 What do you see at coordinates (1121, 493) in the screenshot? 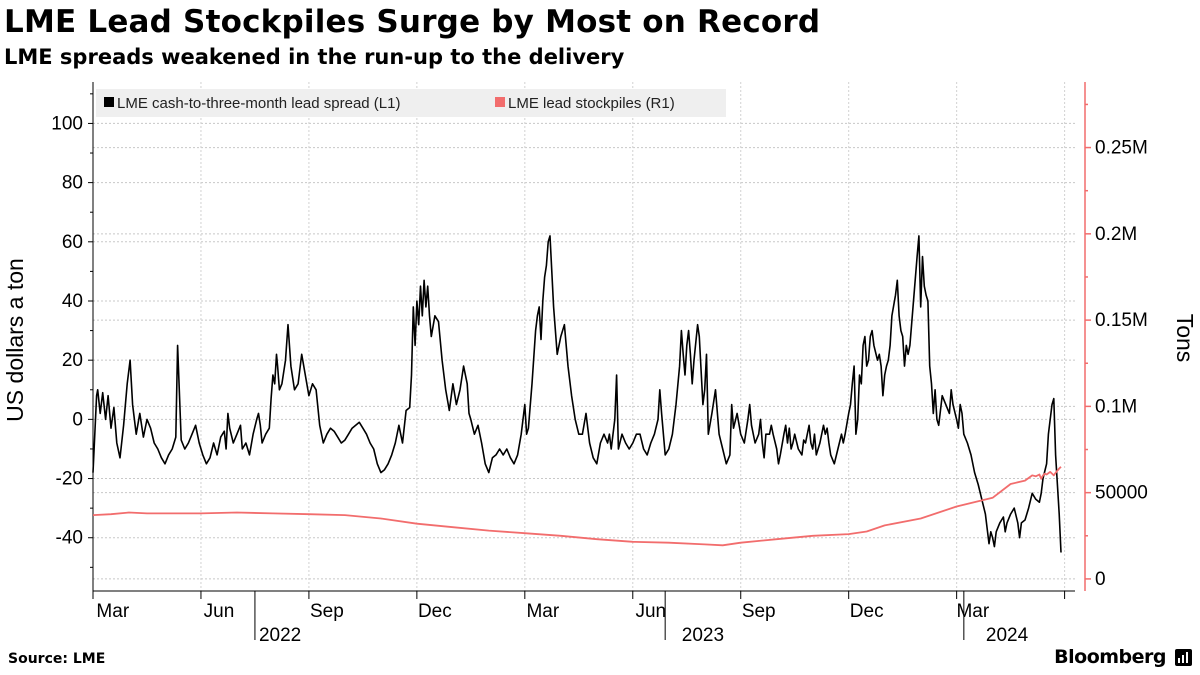
I see `right-tick-label: 50000` at bounding box center [1121, 493].